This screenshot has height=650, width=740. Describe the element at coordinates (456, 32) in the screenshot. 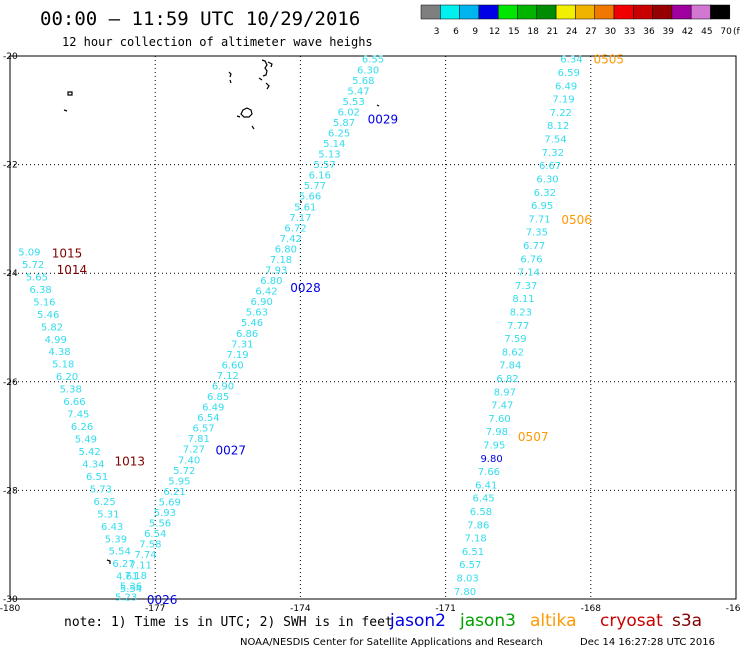

I see `colorbar-label: 6` at that location.